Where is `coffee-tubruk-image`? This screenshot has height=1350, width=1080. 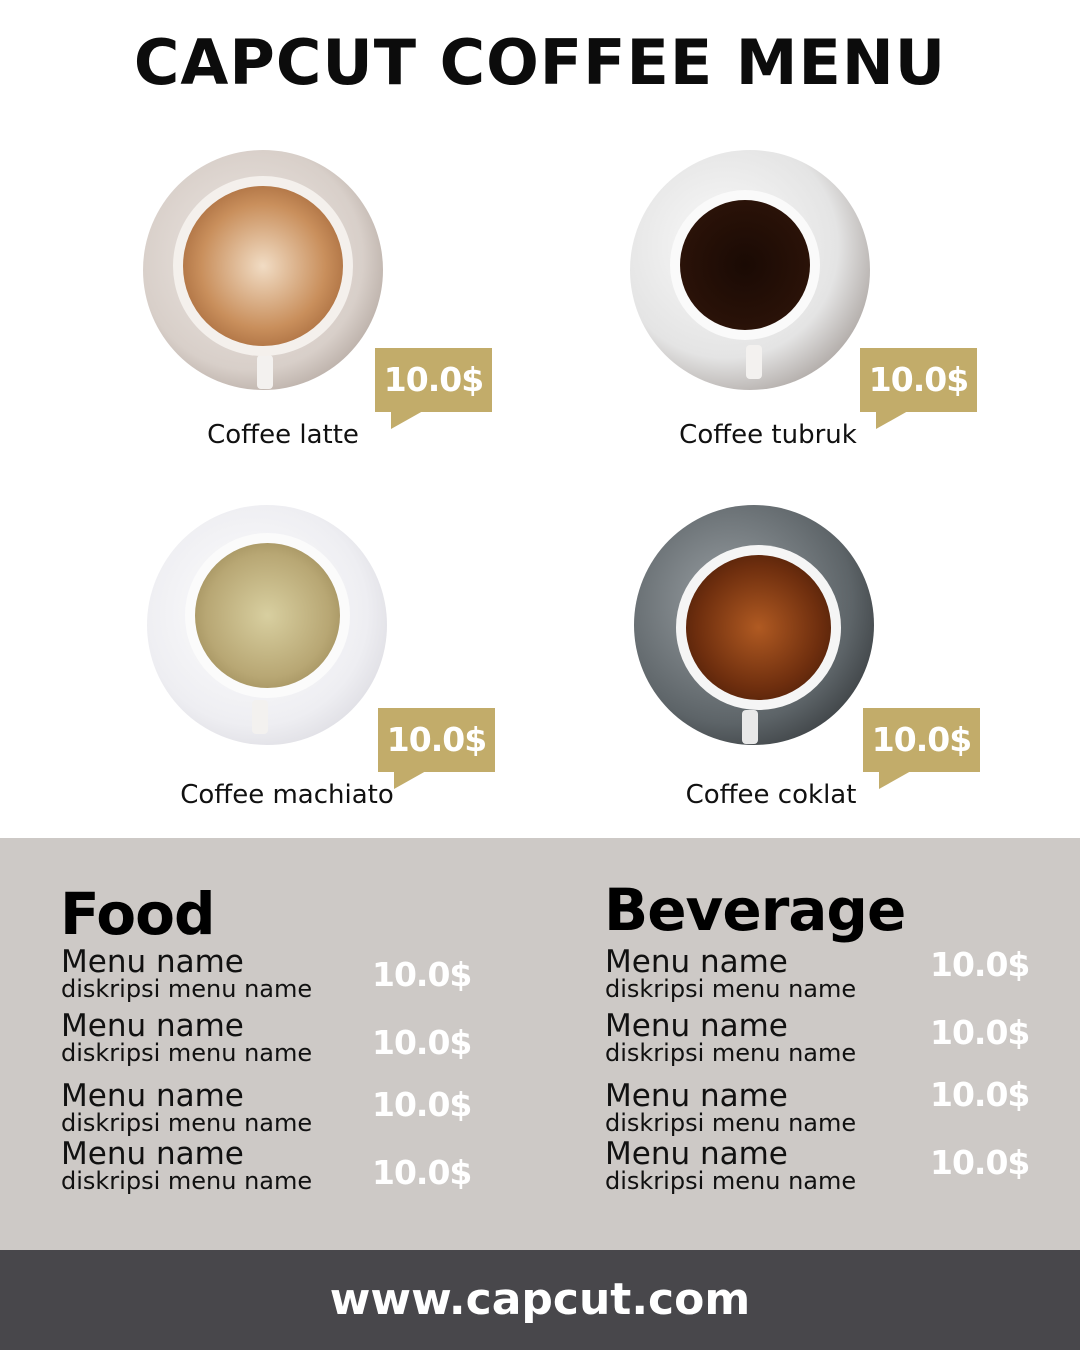
coffee-tubruk-image is located at coordinates (750, 270).